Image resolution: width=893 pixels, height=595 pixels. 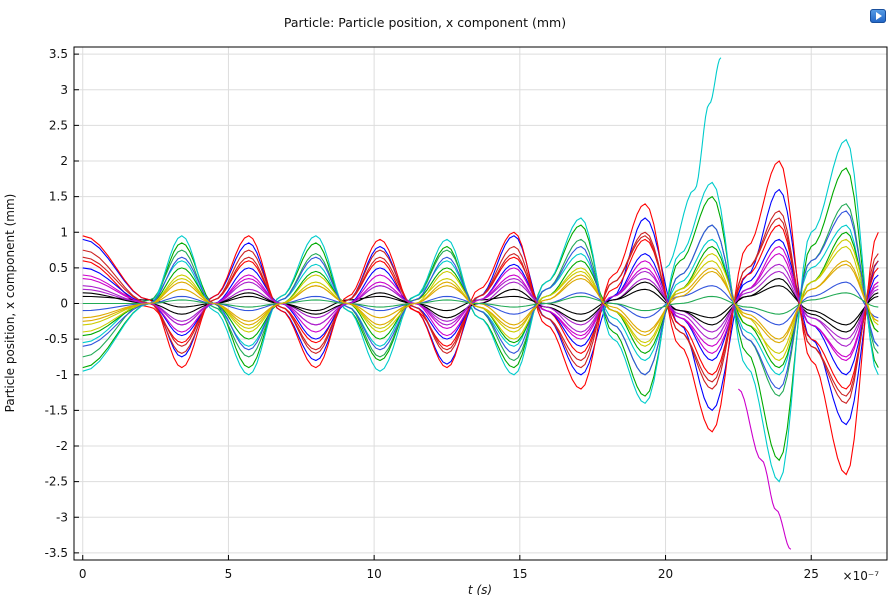 I want to click on x-tick-label: 5, so click(x=229, y=574).